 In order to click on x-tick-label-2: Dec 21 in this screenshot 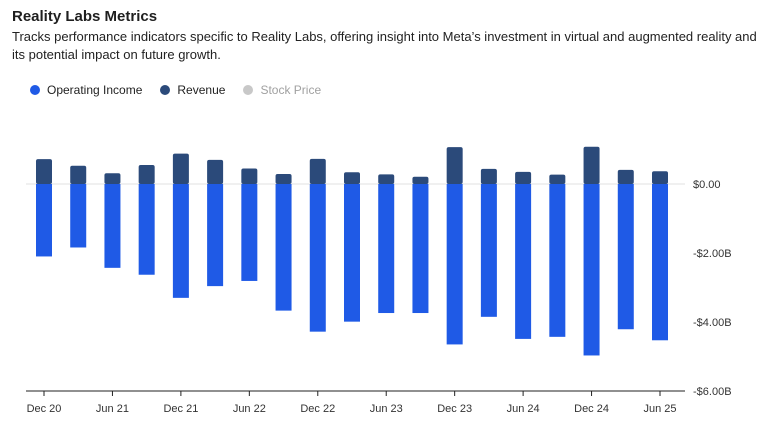, I will do `click(180, 409)`.